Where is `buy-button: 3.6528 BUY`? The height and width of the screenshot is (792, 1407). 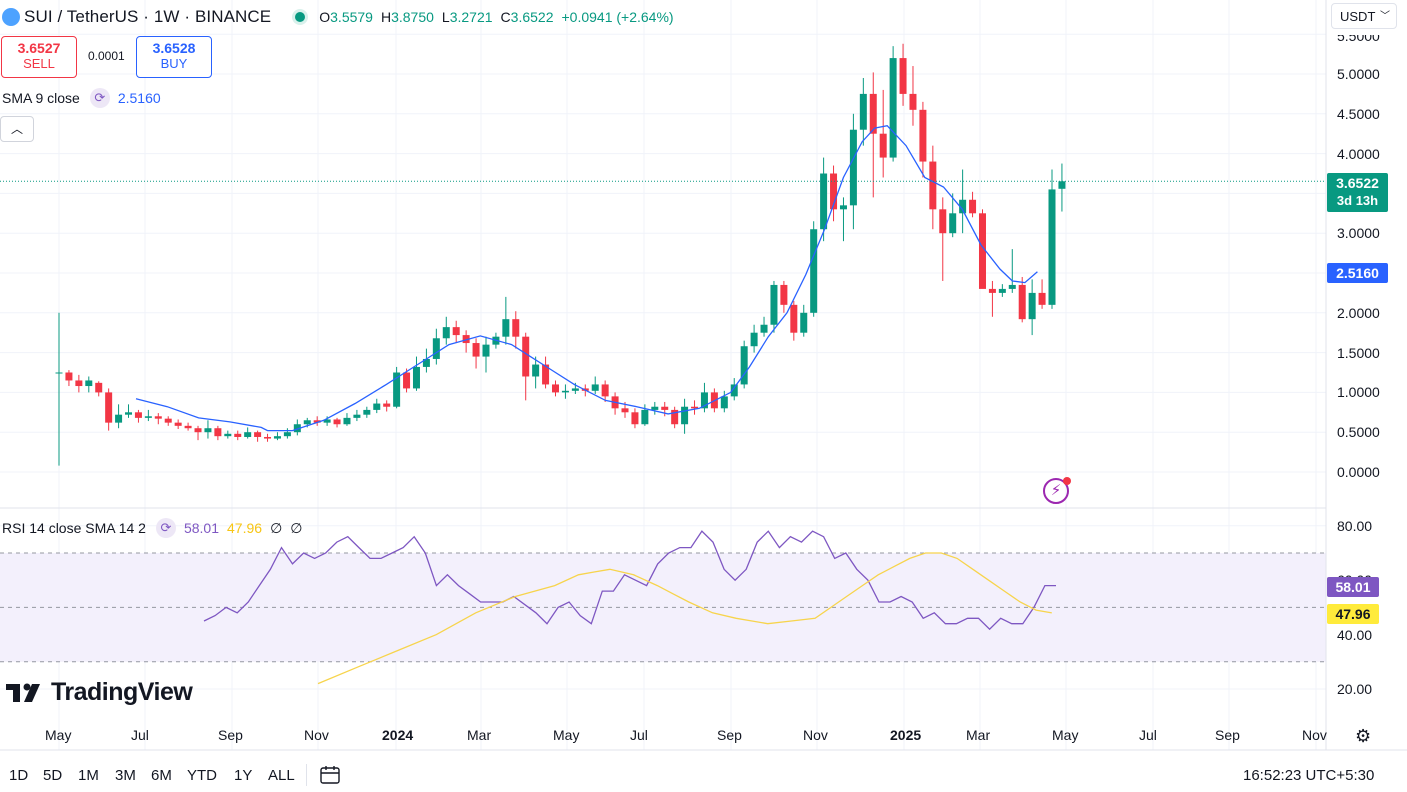
buy-button: 3.6528 BUY is located at coordinates (174, 57).